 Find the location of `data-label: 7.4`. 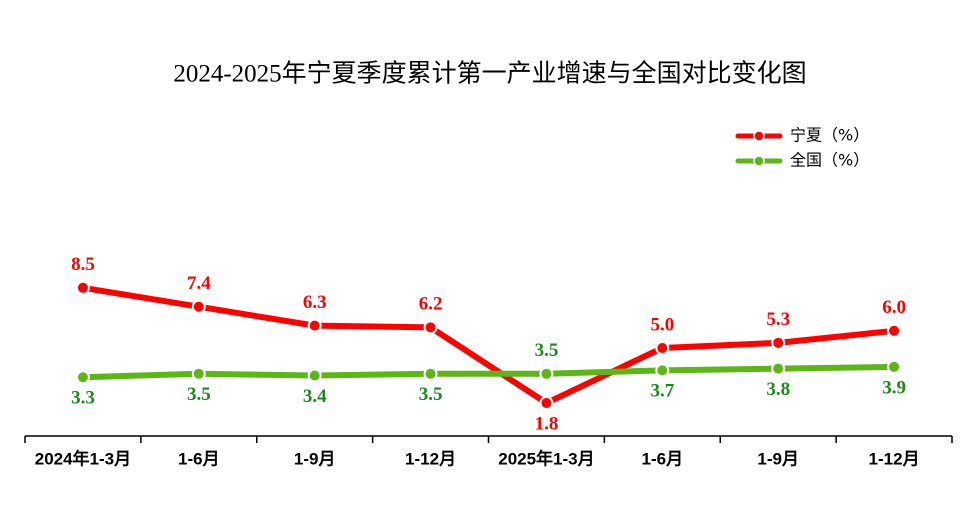

data-label: 7.4 is located at coordinates (199, 283).